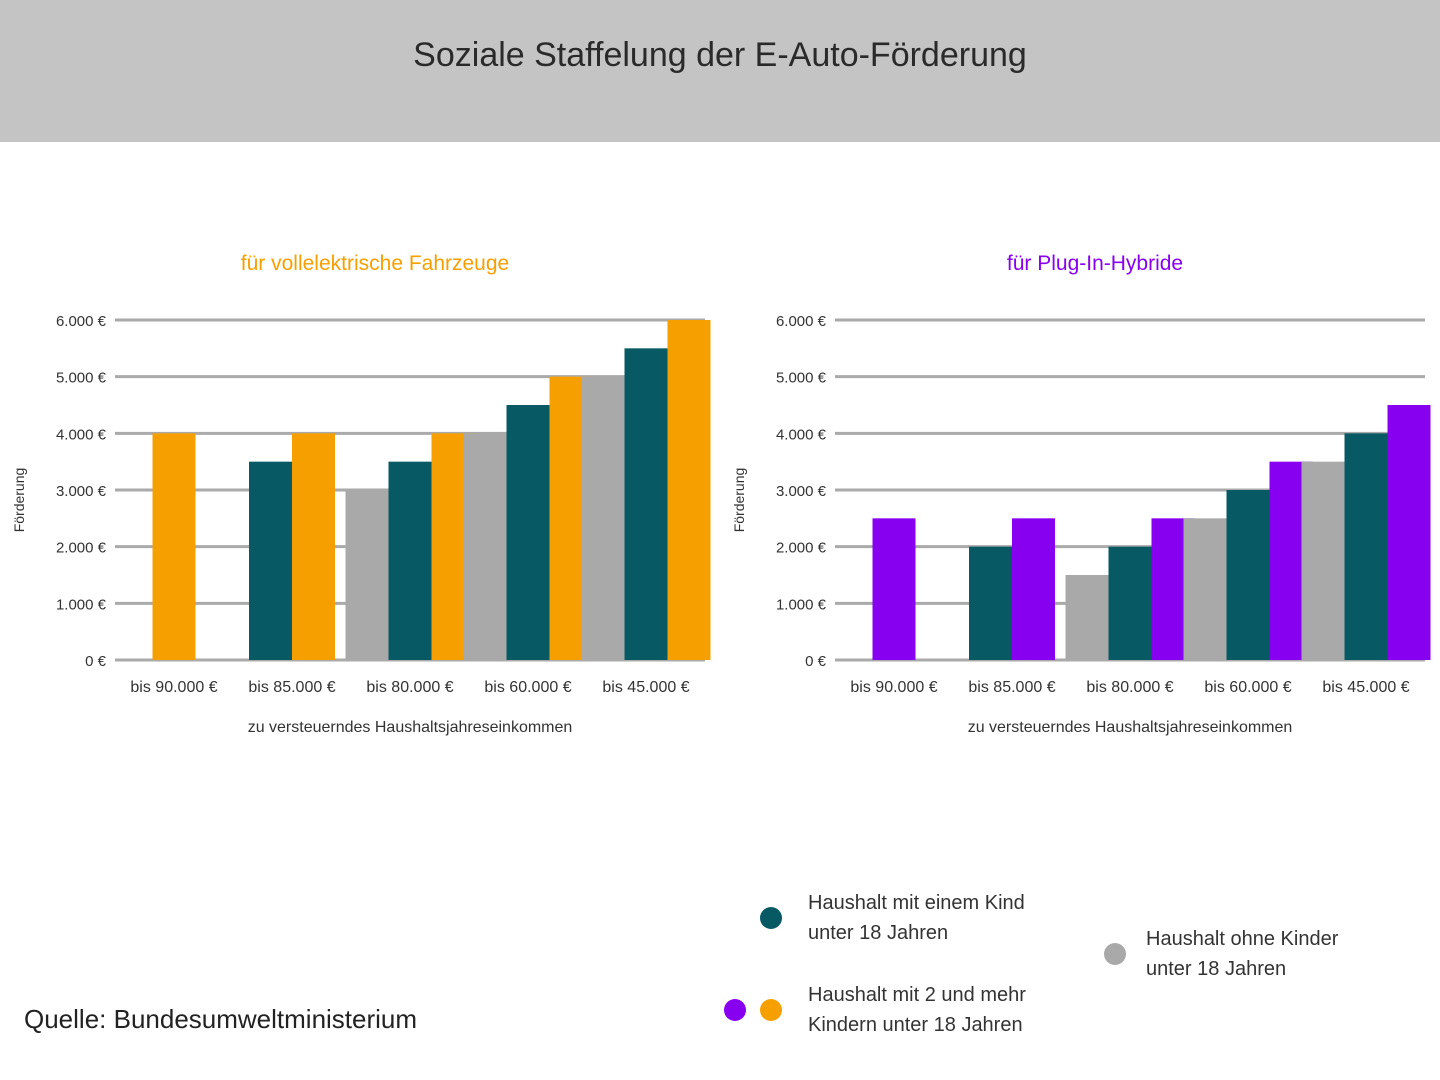 Image resolution: width=1440 pixels, height=1080 pixels. I want to click on legend-one-child: Haushalt mit einem Kind unter 18 Jahren, so click(914, 918).